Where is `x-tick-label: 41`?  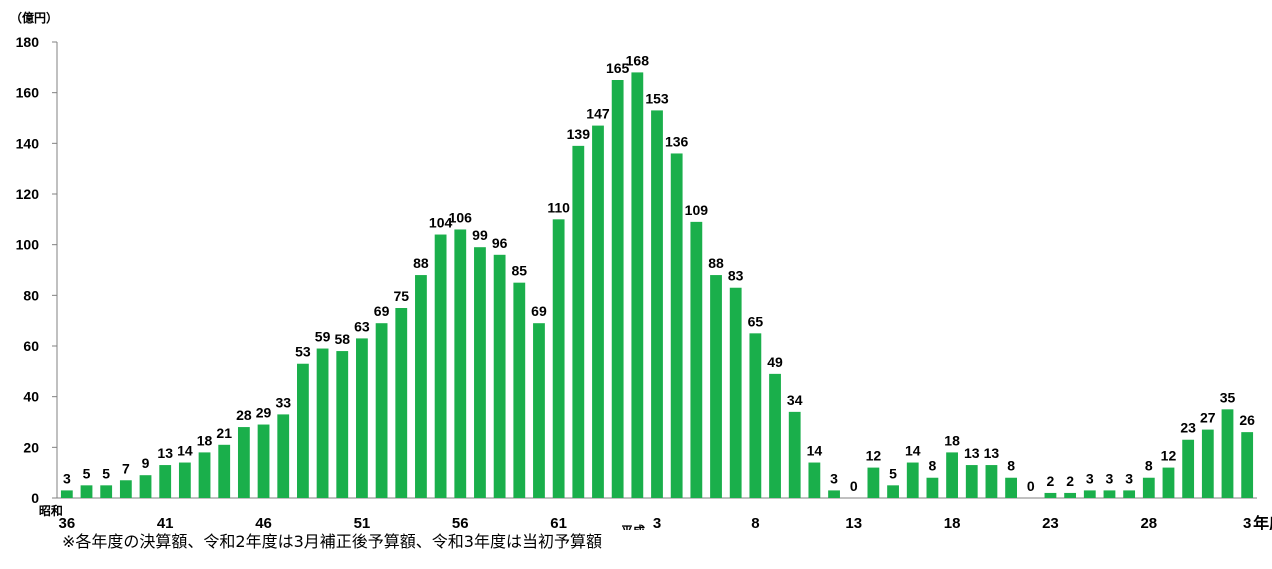
x-tick-label: 41 is located at coordinates (165, 522).